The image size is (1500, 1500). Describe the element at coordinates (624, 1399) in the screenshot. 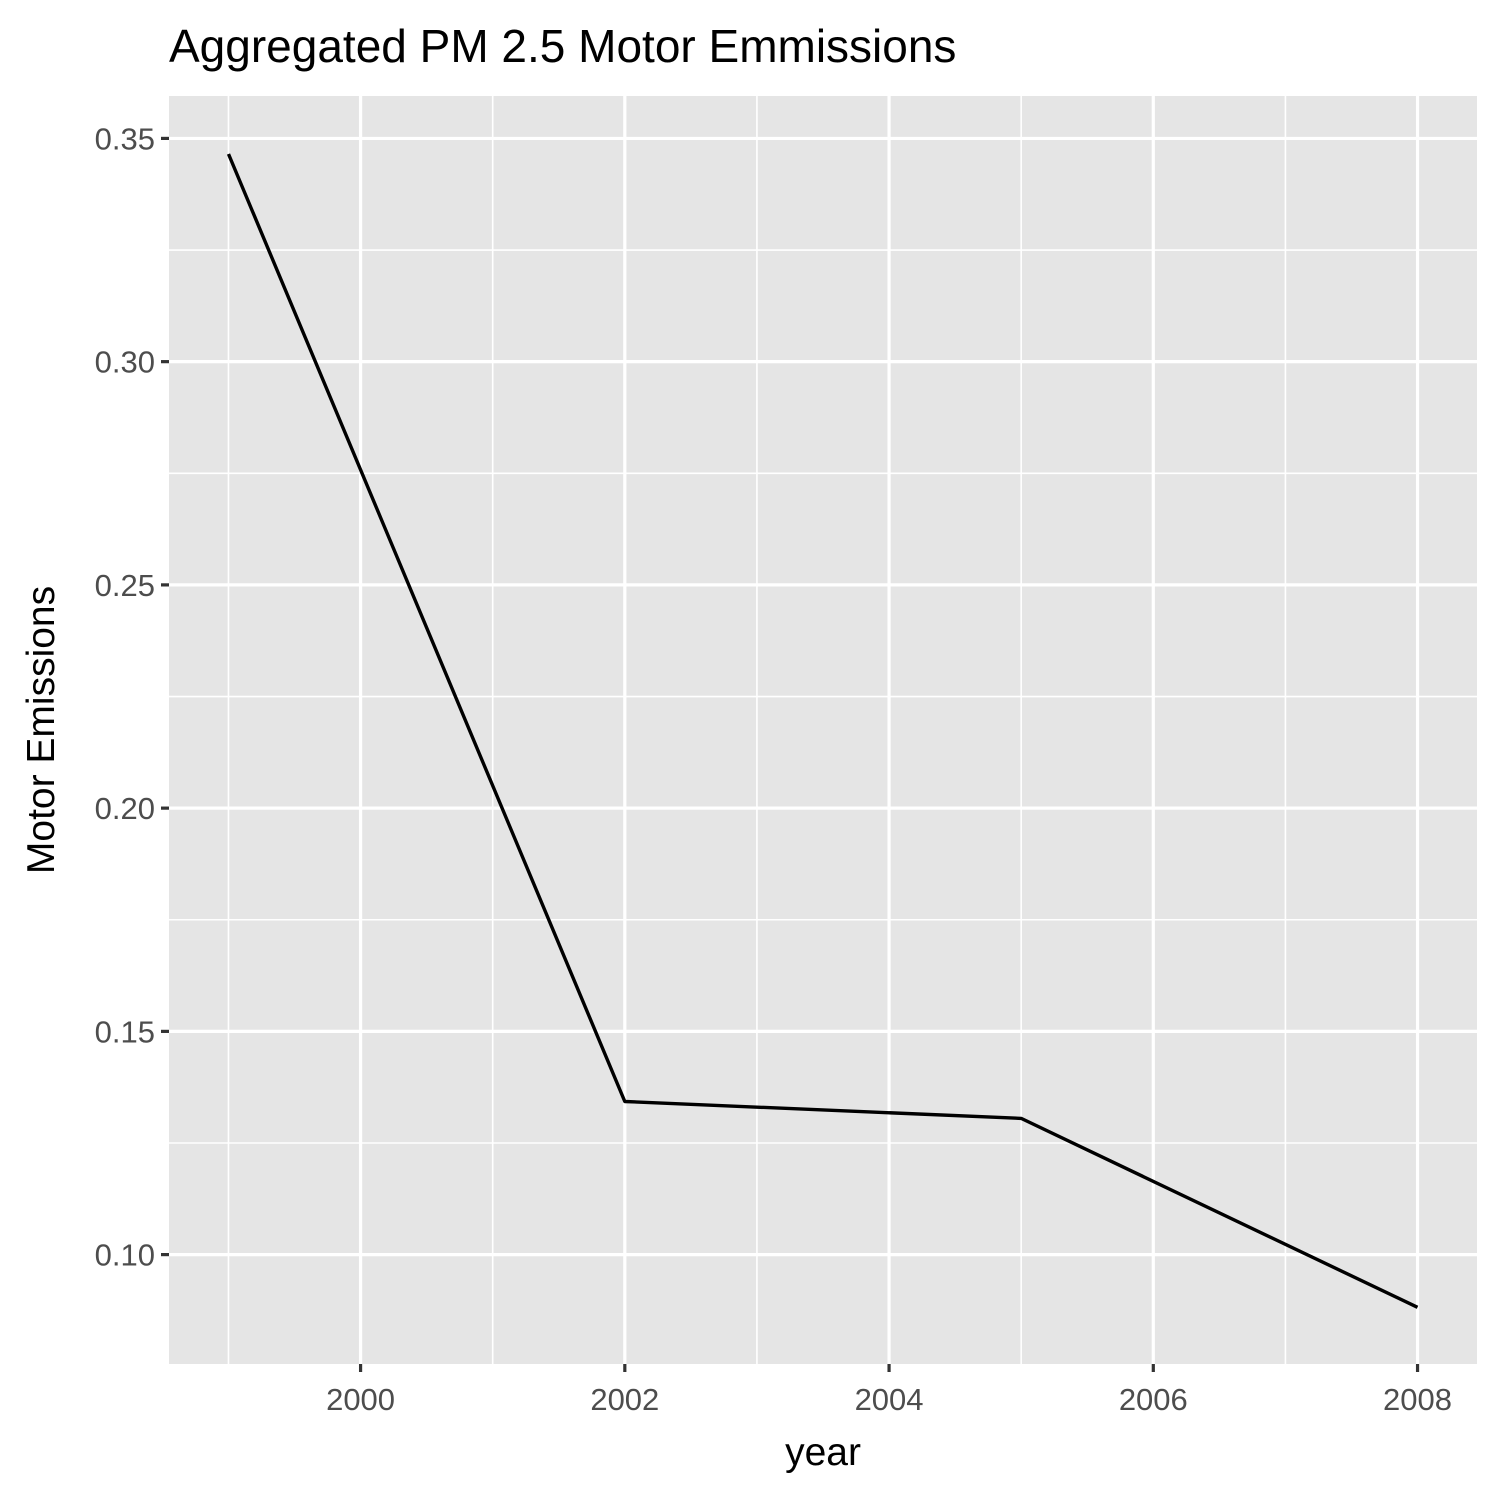

I see `x-tick-label: 2002` at that location.